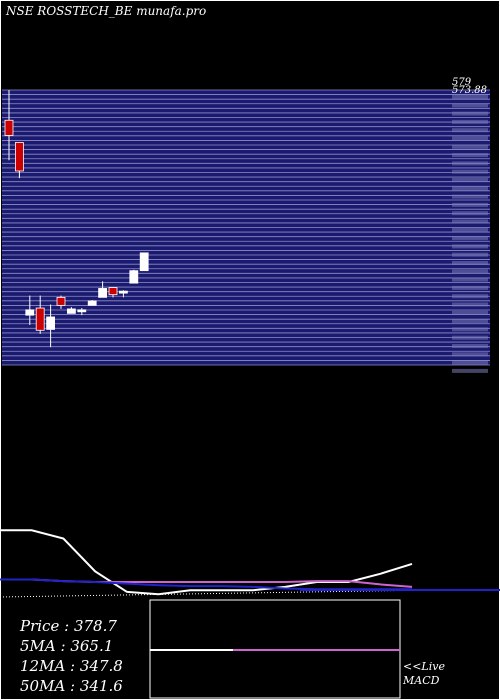  Describe the element at coordinates (43, 666) in the screenshot. I see `stat-12ma-label: 12MA` at that location.